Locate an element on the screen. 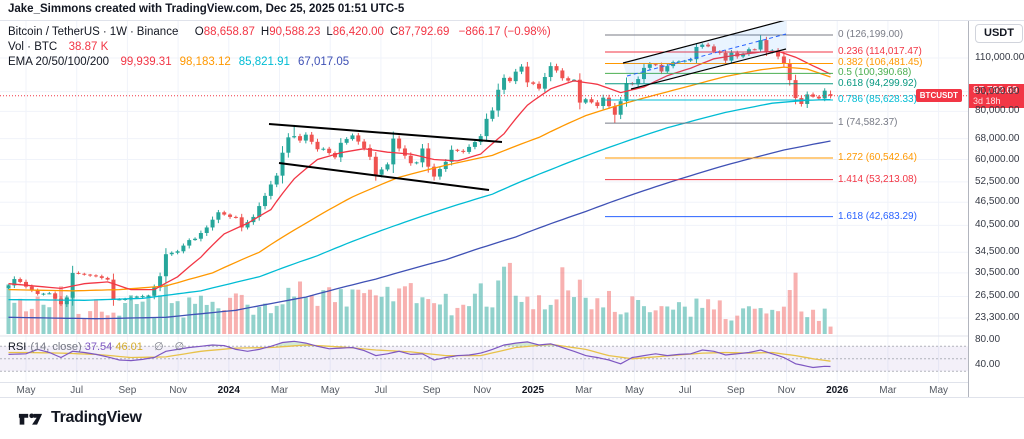 This screenshot has height=439, width=1024. price-tick-label: 60,000.00 is located at coordinates (997, 159).